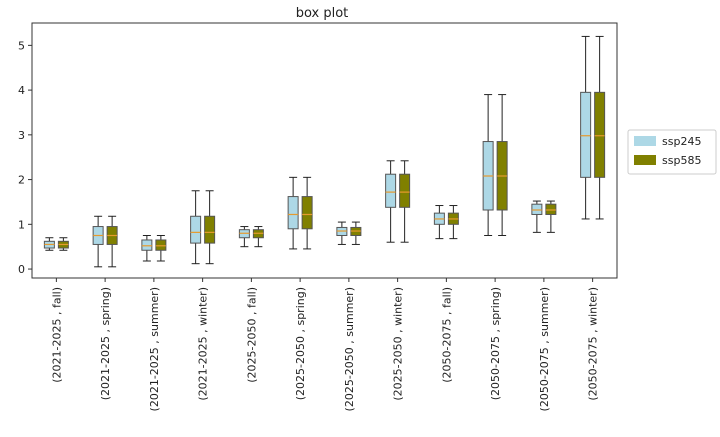 The image size is (720, 437). Describe the element at coordinates (25, 157) in the screenshot. I see `y-axis: 0 1 2 3 4 5` at that location.